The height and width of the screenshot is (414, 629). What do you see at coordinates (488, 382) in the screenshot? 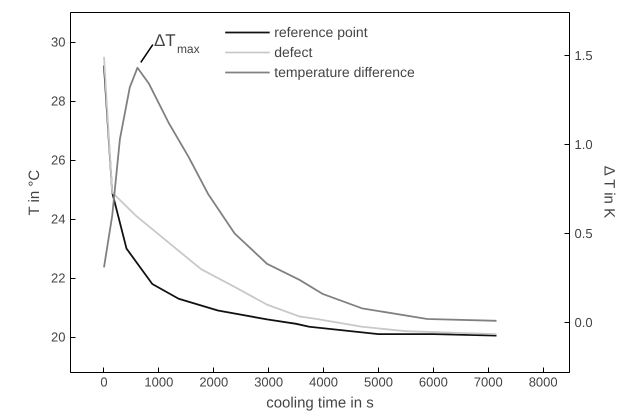
I see `x-tick-label: 7000` at bounding box center [488, 382].